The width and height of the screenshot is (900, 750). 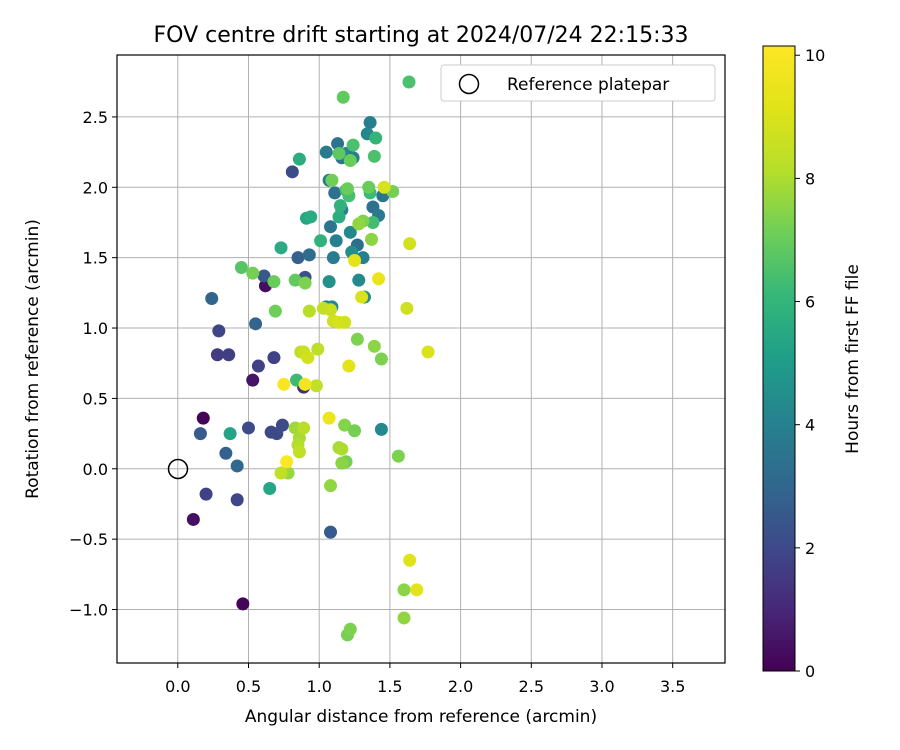 What do you see at coordinates (460, 686) in the screenshot?
I see `x-tick-label: 2.0` at bounding box center [460, 686].